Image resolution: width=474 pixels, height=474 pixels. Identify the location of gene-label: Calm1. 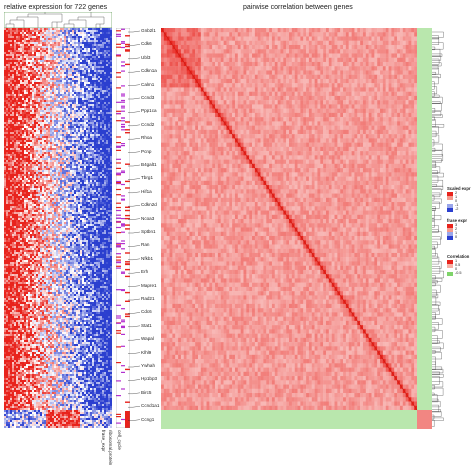
(148, 84).